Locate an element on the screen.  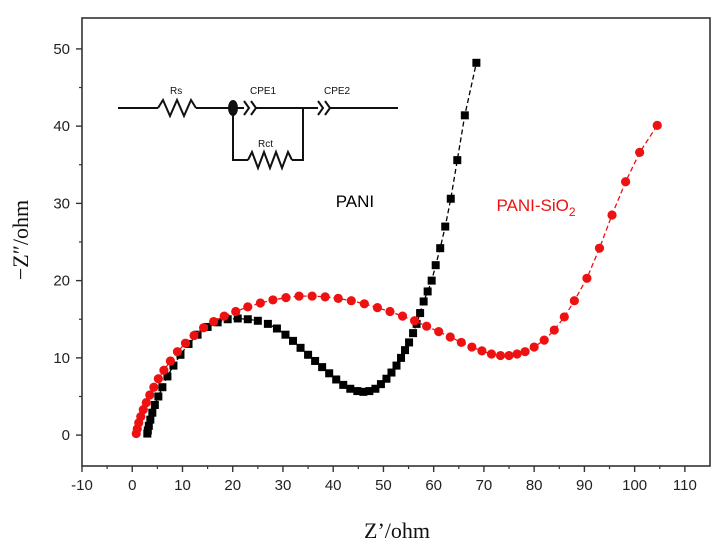
circuit-label-rct: Rct is located at coordinates (265, 144).